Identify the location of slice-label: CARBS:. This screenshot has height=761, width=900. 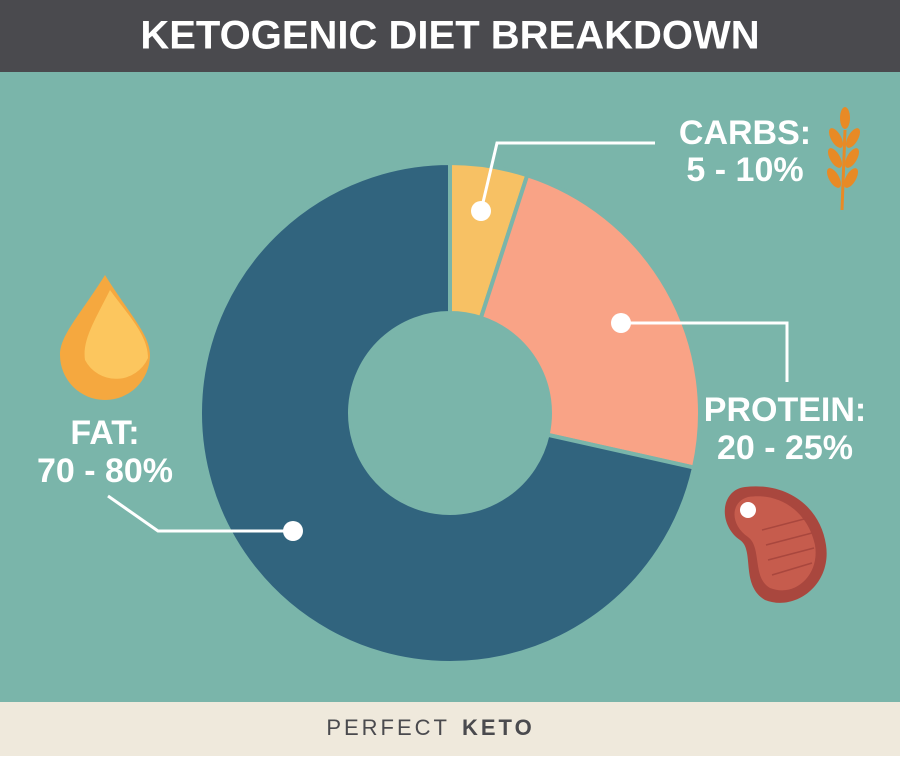
(745, 133).